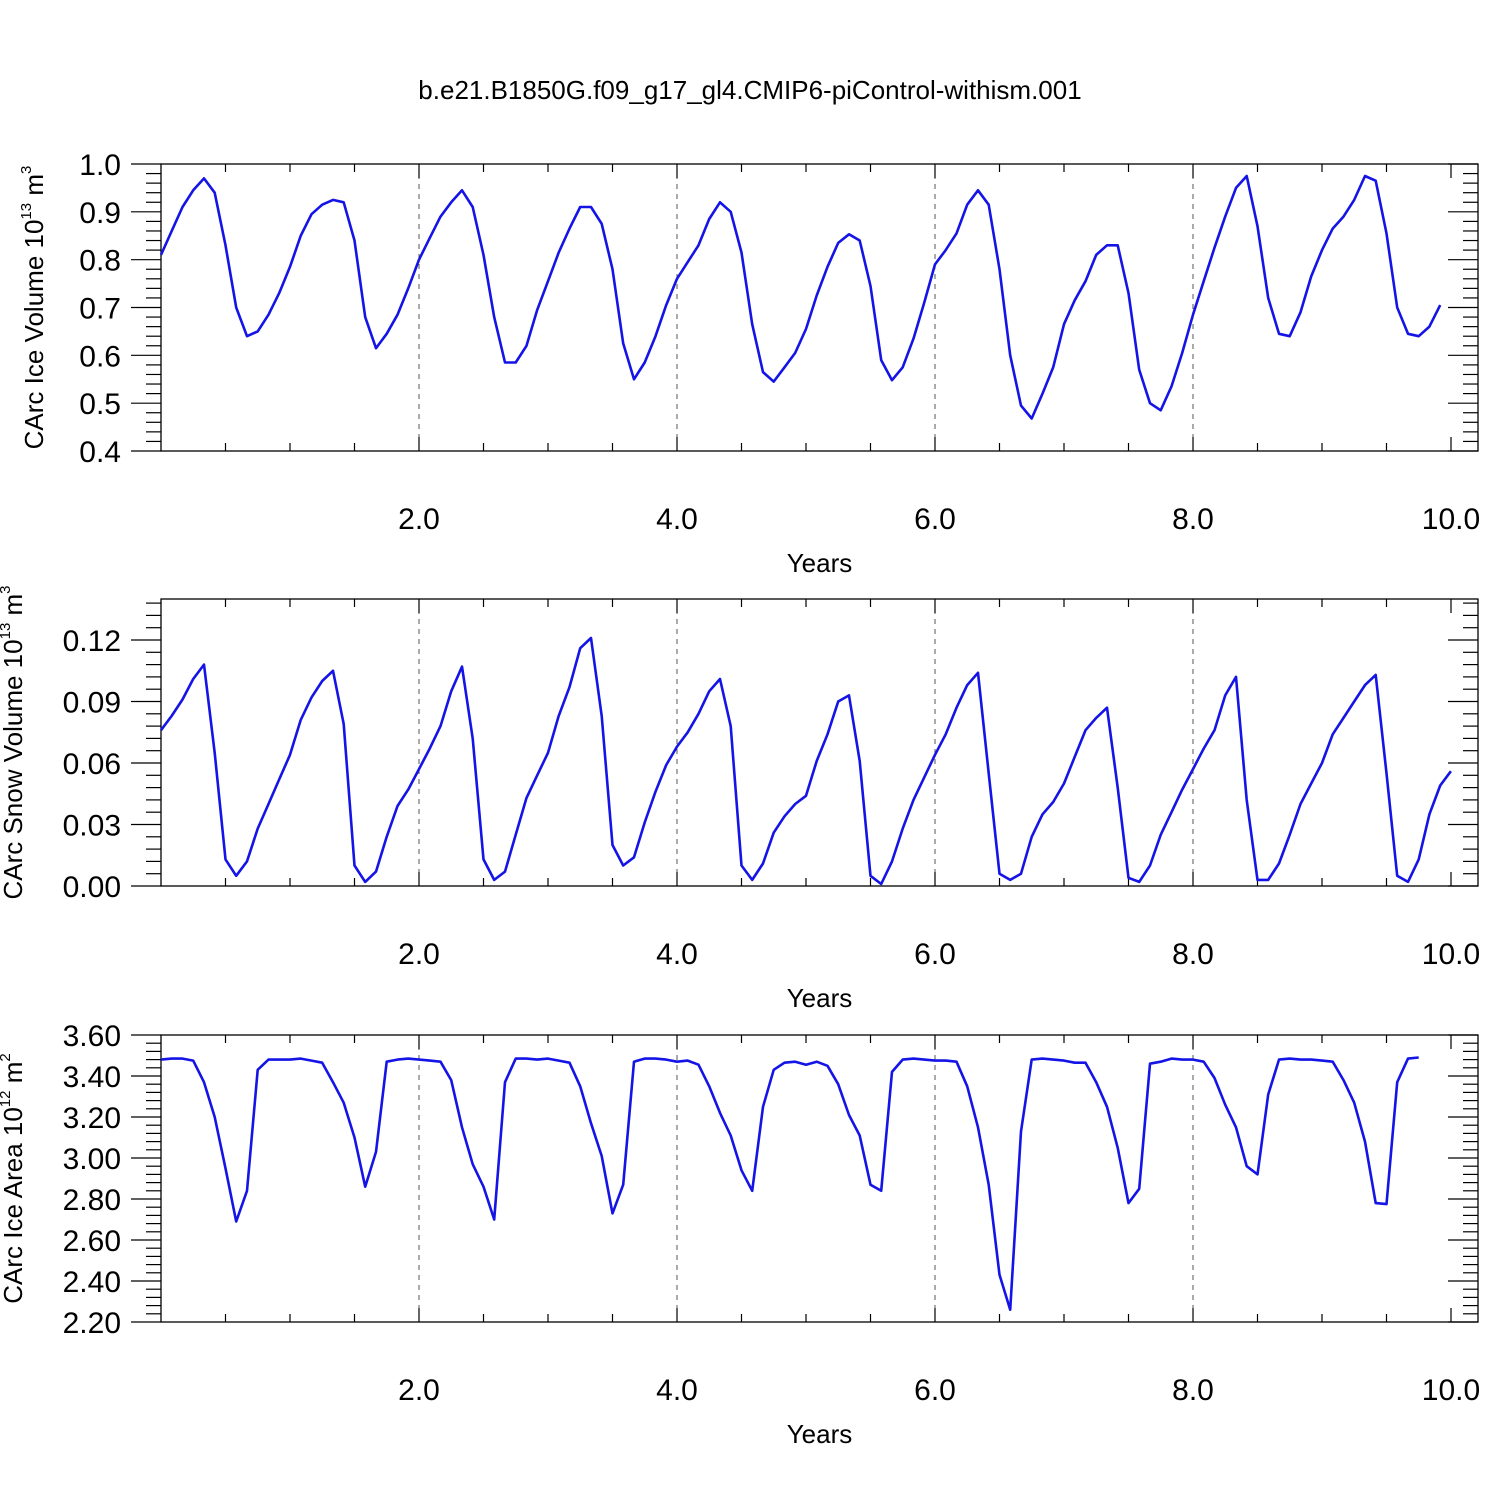 The width and height of the screenshot is (1500, 1500). Describe the element at coordinates (100, 404) in the screenshot. I see `y-tick-label: 0.5` at that location.